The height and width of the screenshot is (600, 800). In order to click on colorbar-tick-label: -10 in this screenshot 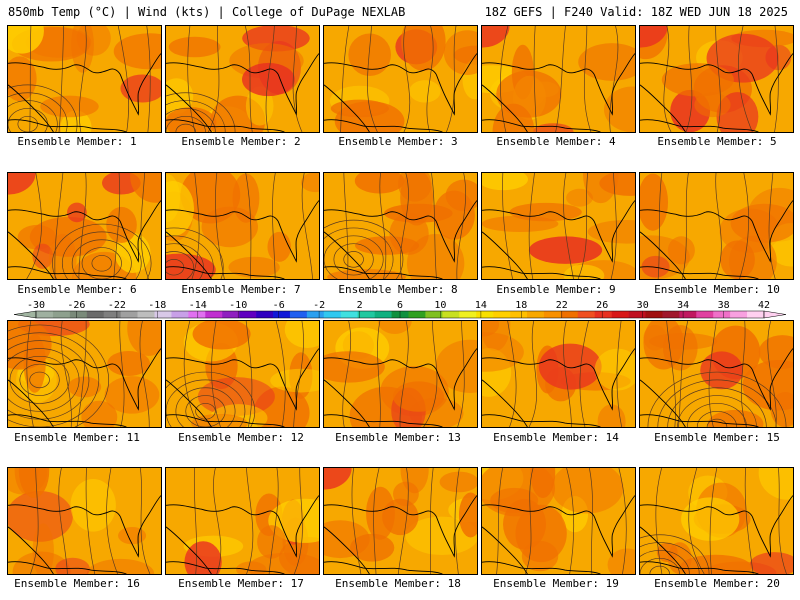, I will do `click(238, 305)`.